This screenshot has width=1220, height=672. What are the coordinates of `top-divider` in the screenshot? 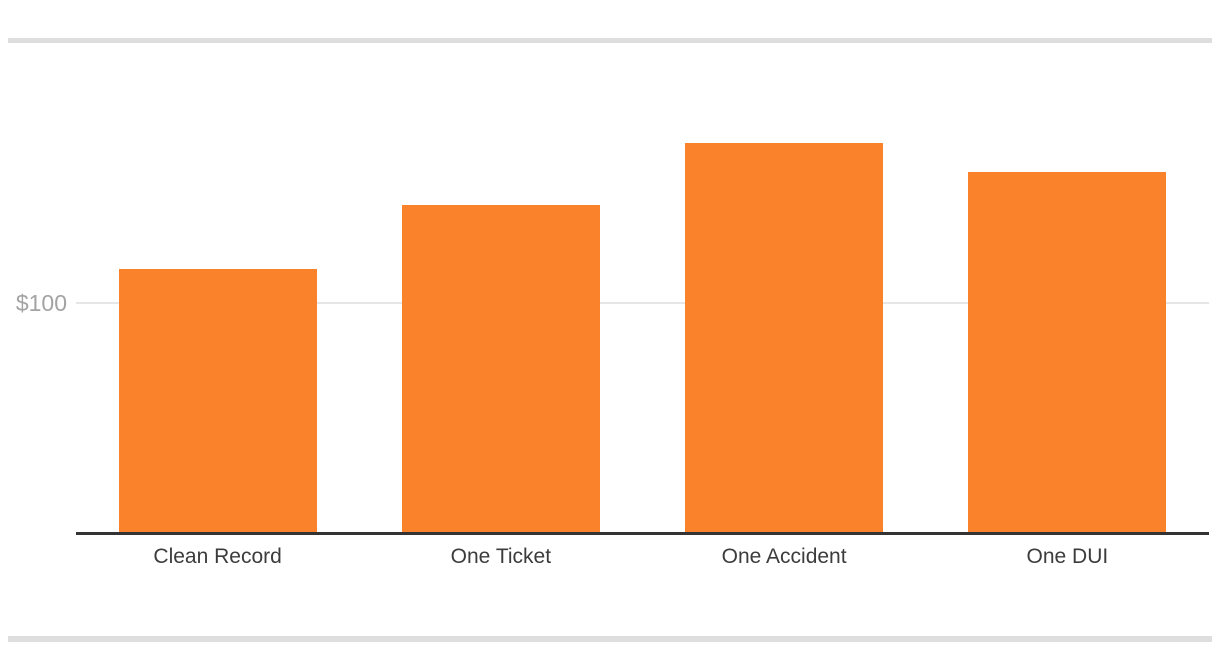 It's located at (610, 40).